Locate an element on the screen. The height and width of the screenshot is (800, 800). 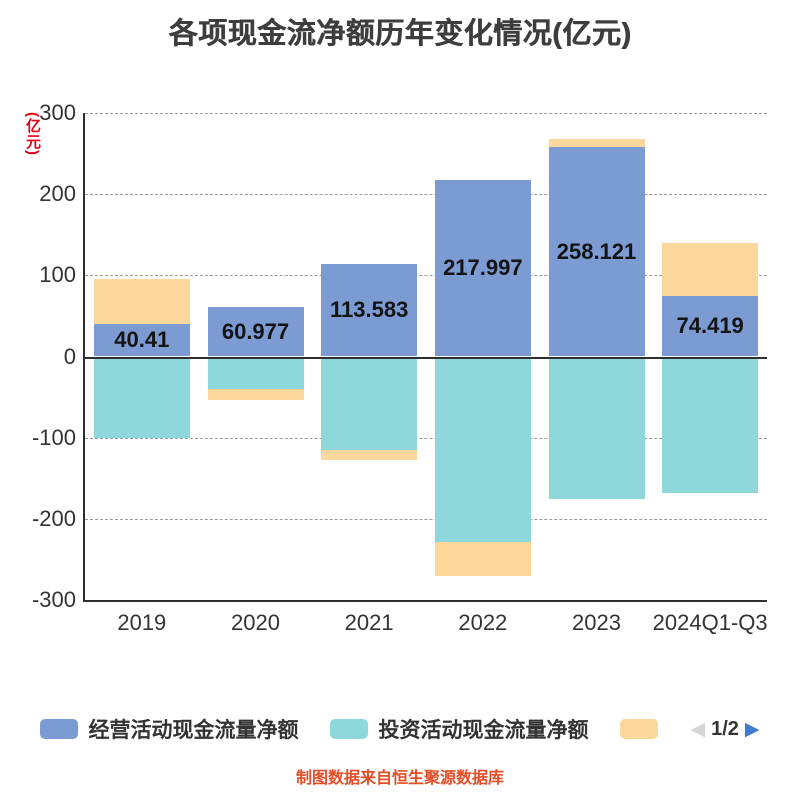
x-tick-label: 2024Q1-Q3 is located at coordinates (710, 622).